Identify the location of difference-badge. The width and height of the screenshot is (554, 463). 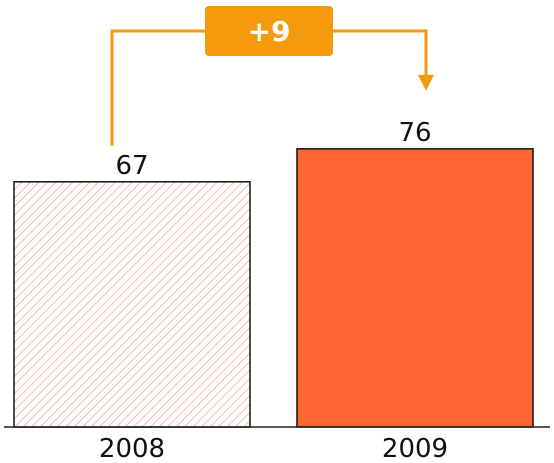
(269, 31).